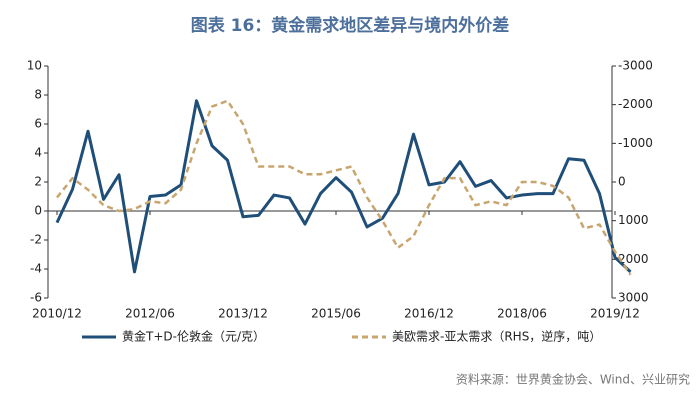 Image resolution: width=700 pixels, height=409 pixels. Describe the element at coordinates (635, 104) in the screenshot. I see `y2-tick-label: -2000` at that location.